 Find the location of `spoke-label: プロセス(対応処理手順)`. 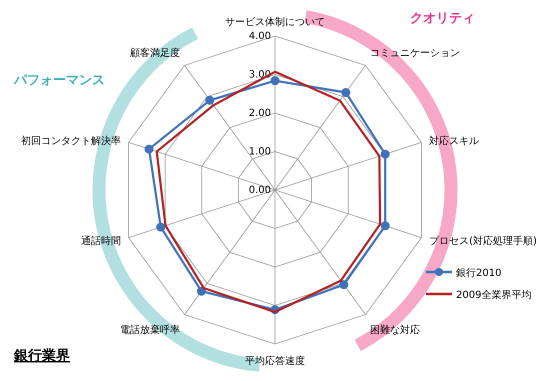

spoke-label: プロセス(対応処理手順) is located at coordinates (483, 241).